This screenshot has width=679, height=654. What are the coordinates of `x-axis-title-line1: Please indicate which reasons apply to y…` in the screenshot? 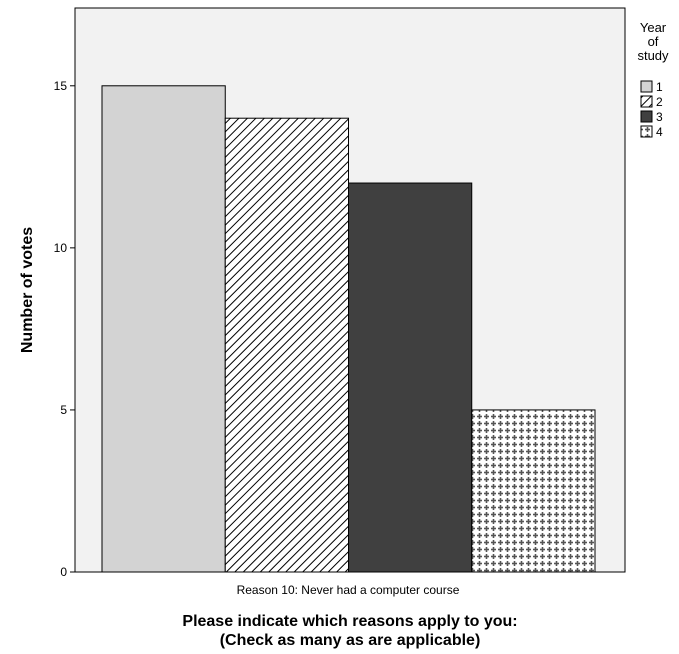 It's located at (349, 621).